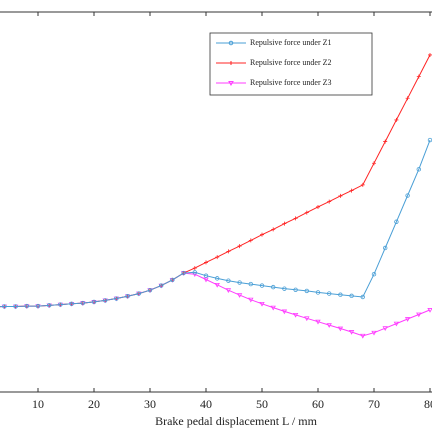 This screenshot has width=432, height=432. Describe the element at coordinates (318, 404) in the screenshot. I see `x-tick-label: 60` at that location.